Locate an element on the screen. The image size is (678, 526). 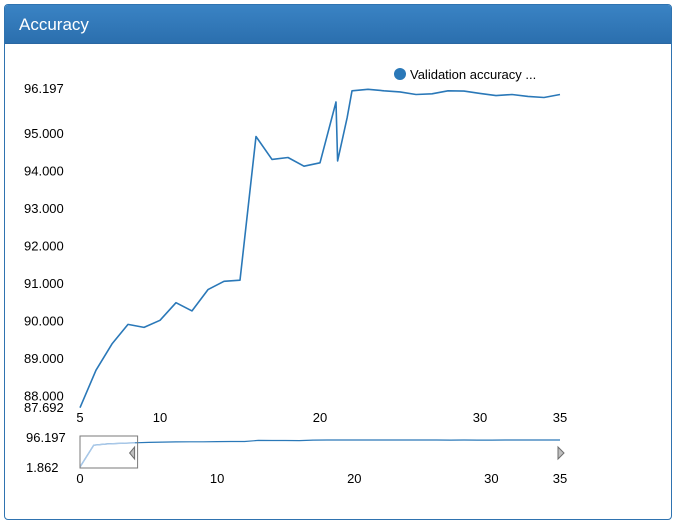
y-tick-label: 95.000 is located at coordinates (44, 133).